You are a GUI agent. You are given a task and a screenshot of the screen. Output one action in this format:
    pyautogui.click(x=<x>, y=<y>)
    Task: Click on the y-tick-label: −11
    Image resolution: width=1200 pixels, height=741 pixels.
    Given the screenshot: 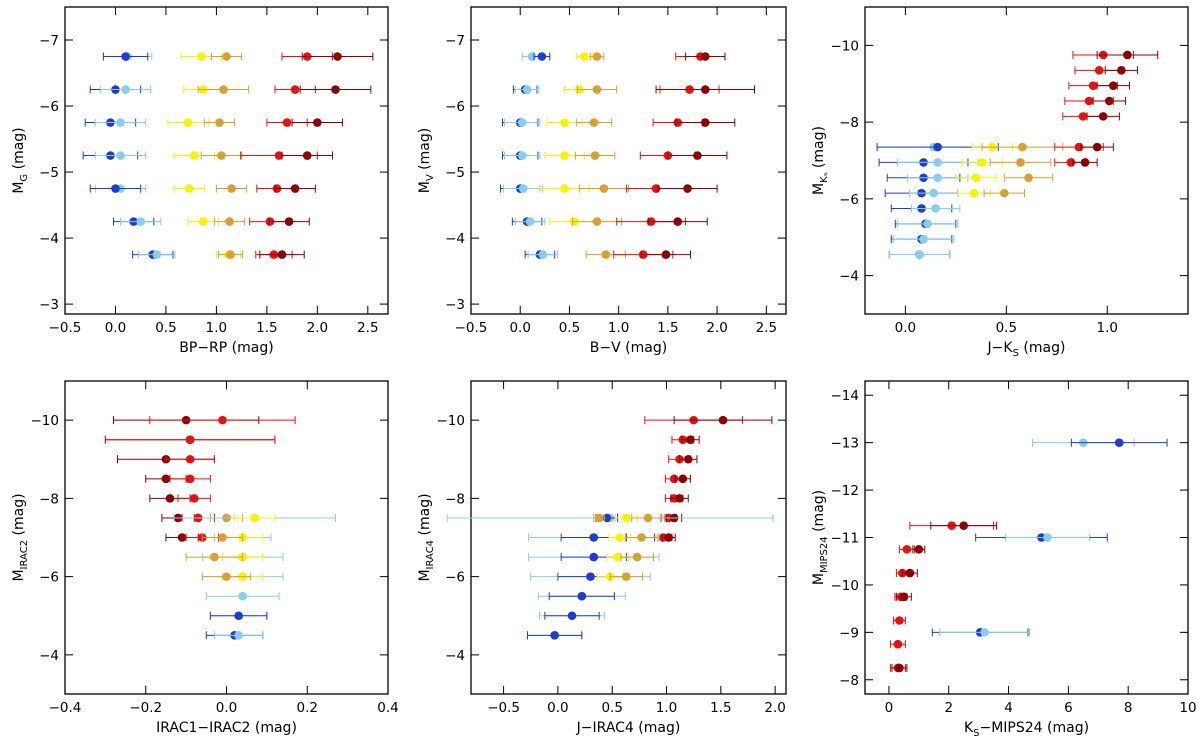 What is the action you would take?
    pyautogui.click(x=845, y=539)
    